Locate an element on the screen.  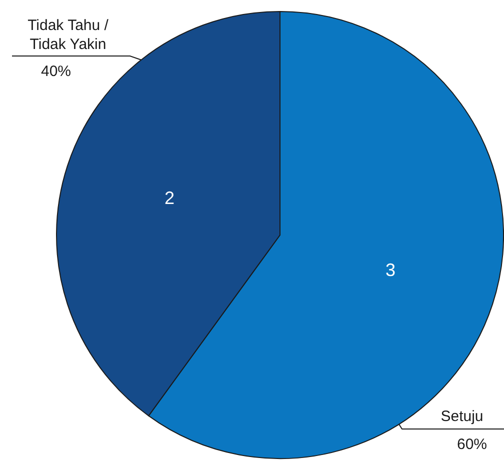
slice-label: Setuju is located at coordinates (462, 416).